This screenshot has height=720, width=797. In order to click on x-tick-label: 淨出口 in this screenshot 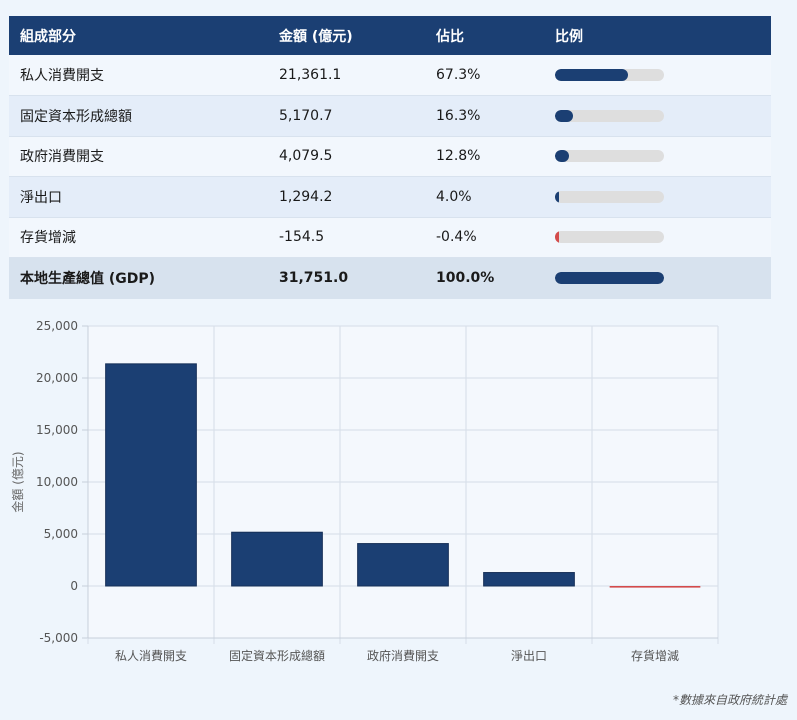, I will do `click(529, 656)`.